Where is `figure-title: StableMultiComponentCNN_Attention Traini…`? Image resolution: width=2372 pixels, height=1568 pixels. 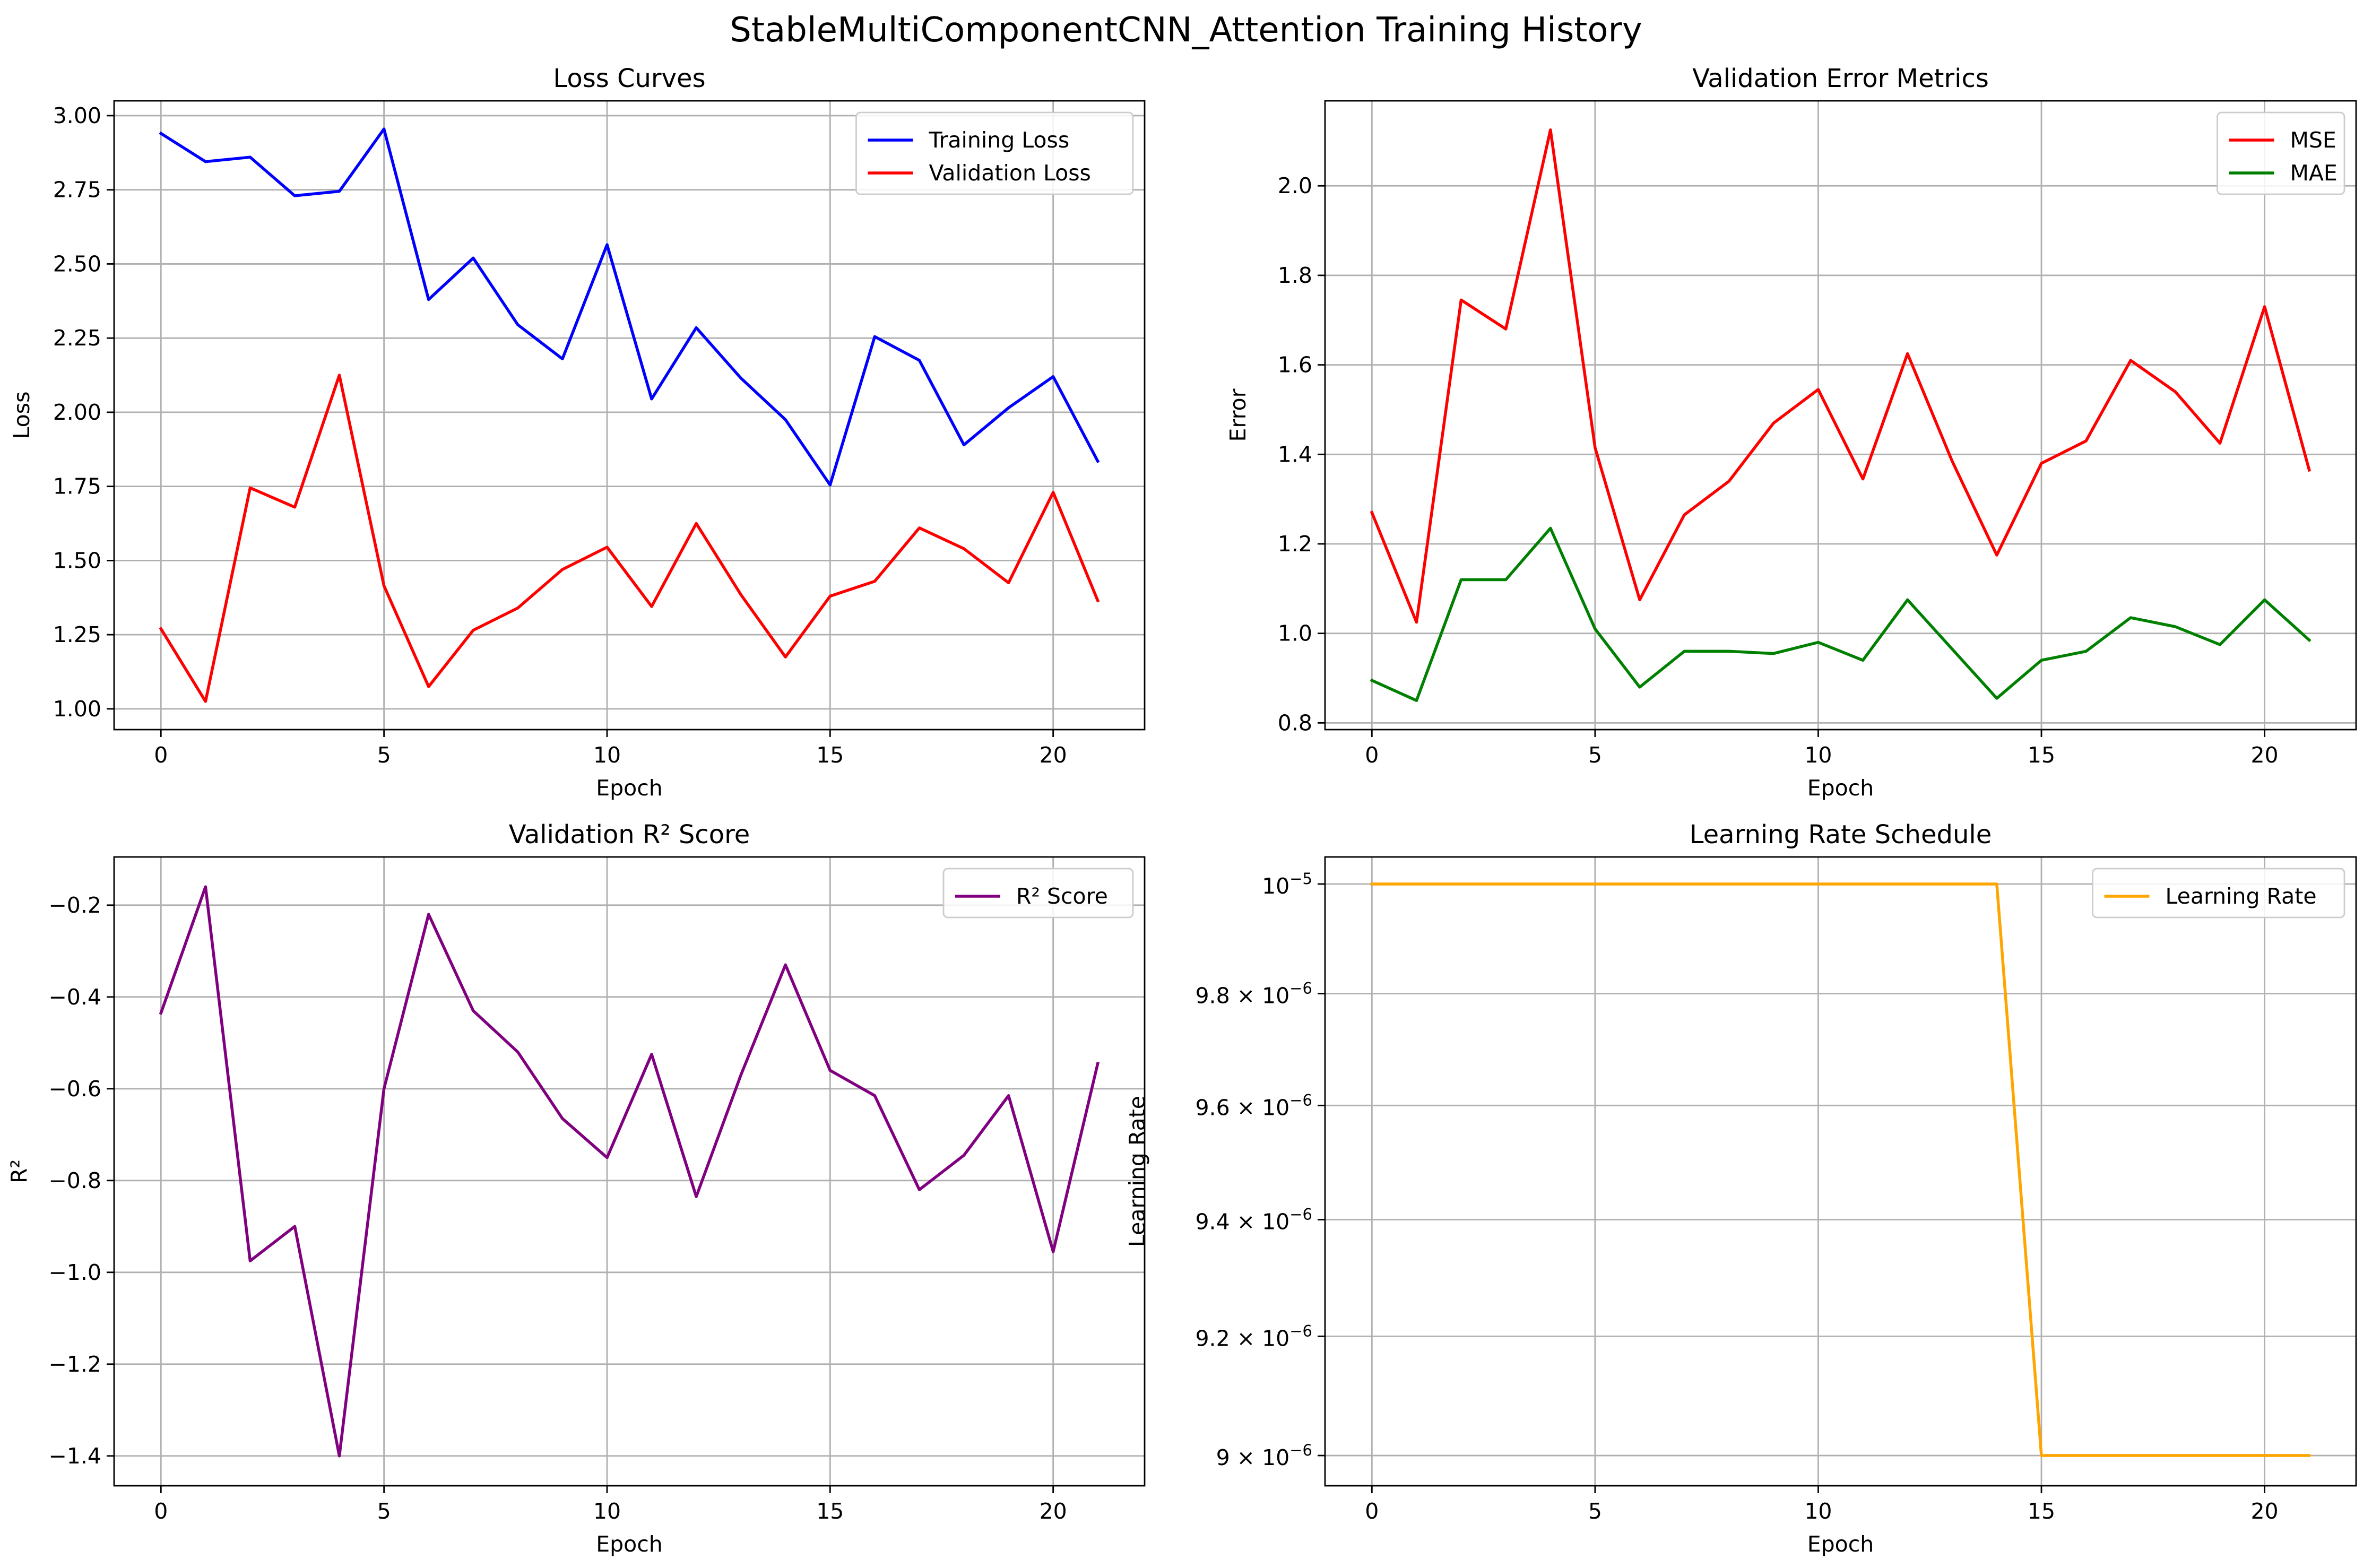
figure-title: StableMultiComponentCNN_Attention Traini… is located at coordinates (1186, 30).